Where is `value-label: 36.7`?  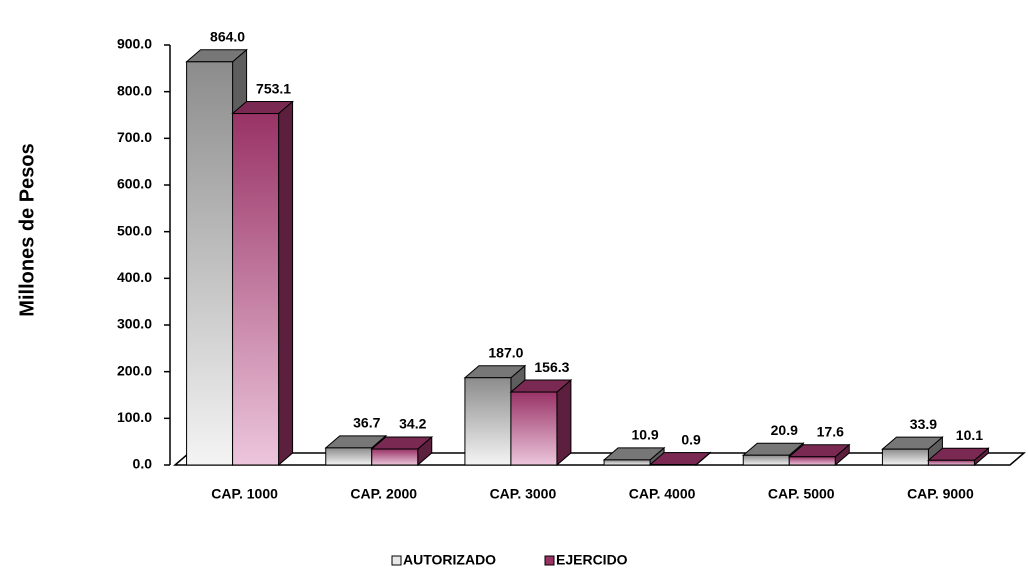
value-label: 36.7 is located at coordinates (366, 423).